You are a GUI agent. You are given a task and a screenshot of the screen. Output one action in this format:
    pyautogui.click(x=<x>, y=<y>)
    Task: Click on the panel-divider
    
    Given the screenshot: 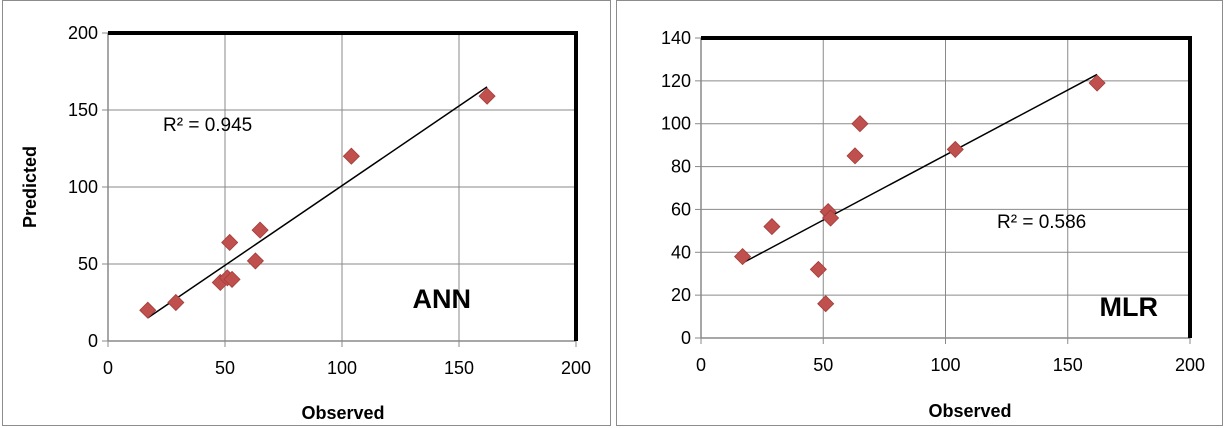 What is the action you would take?
    pyautogui.click(x=613, y=214)
    